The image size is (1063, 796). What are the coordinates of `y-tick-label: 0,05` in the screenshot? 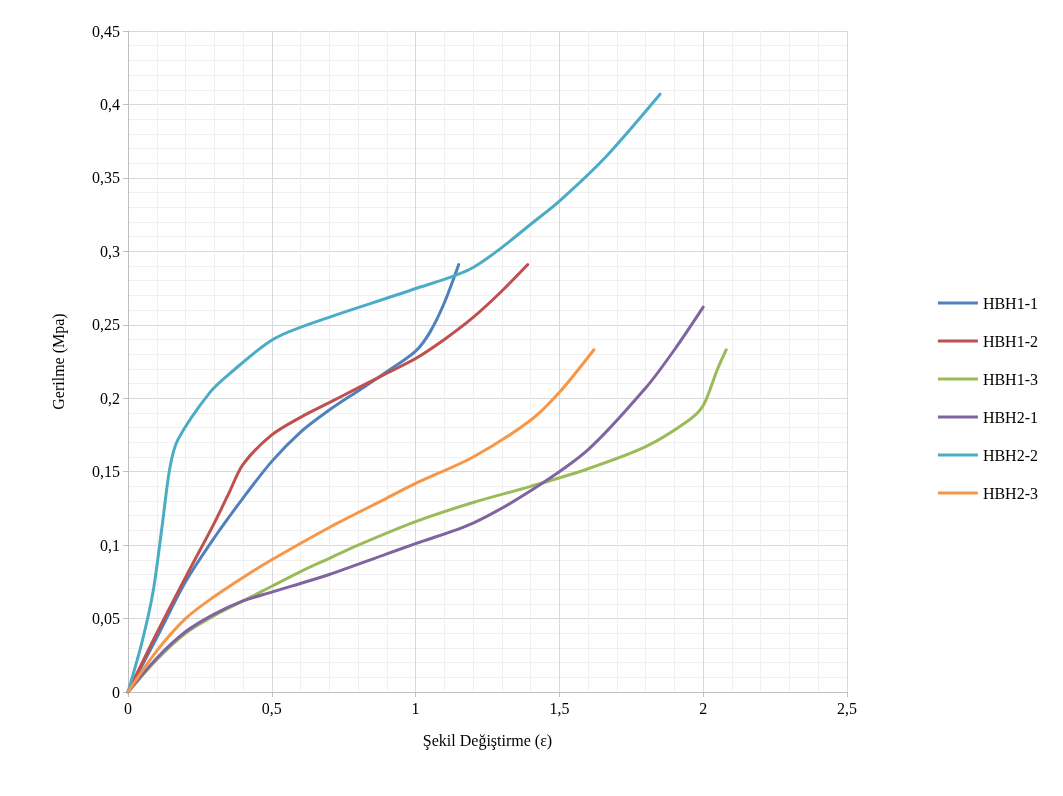 It's located at (106, 619).